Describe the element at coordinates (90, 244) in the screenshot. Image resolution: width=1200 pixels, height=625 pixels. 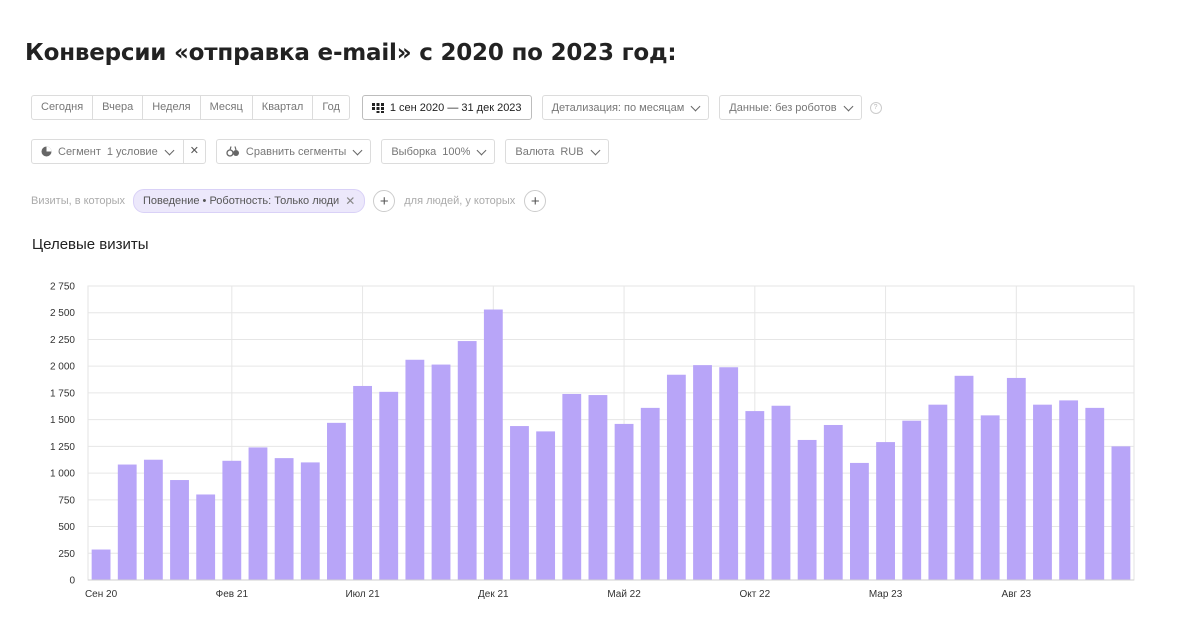
I see `chart-title: Целевые визиты` at that location.